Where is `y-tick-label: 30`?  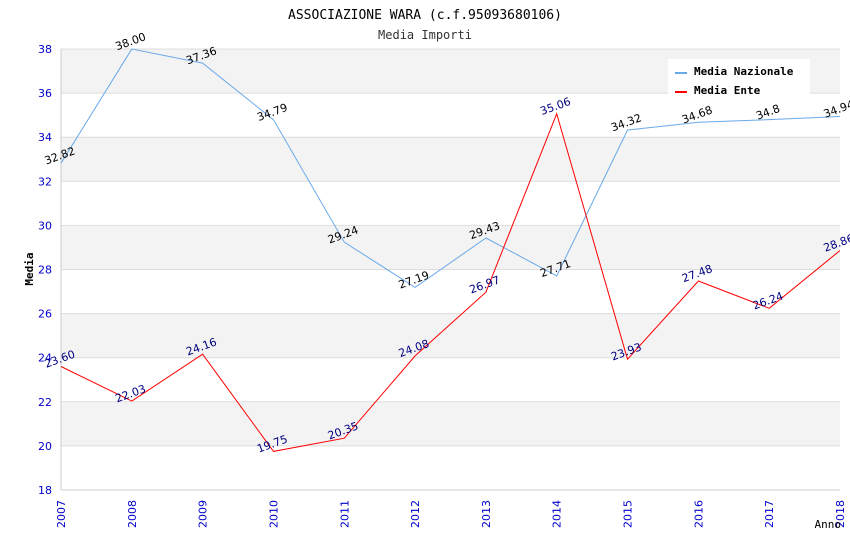
y-tick-label: 30 is located at coordinates (45, 225).